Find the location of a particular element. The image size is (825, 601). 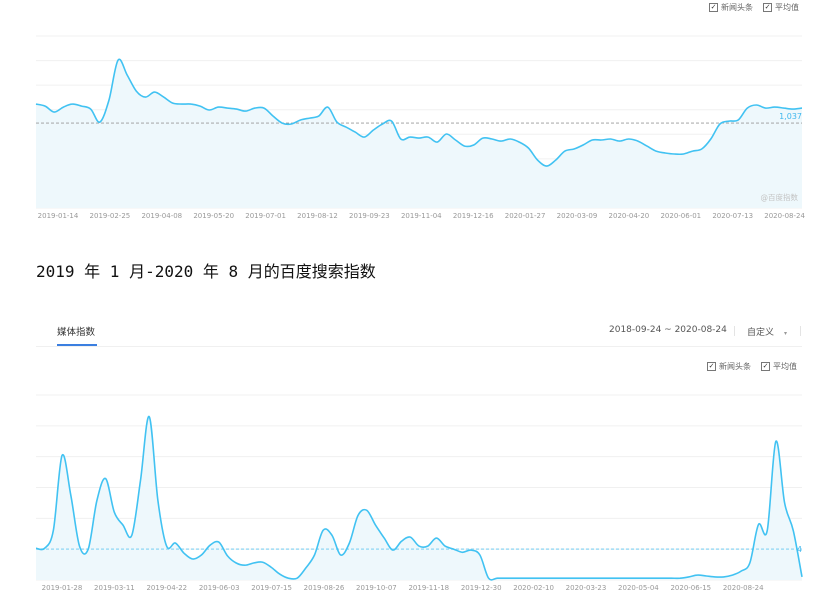

x-tick-label: 2019-02-25 is located at coordinates (110, 216).